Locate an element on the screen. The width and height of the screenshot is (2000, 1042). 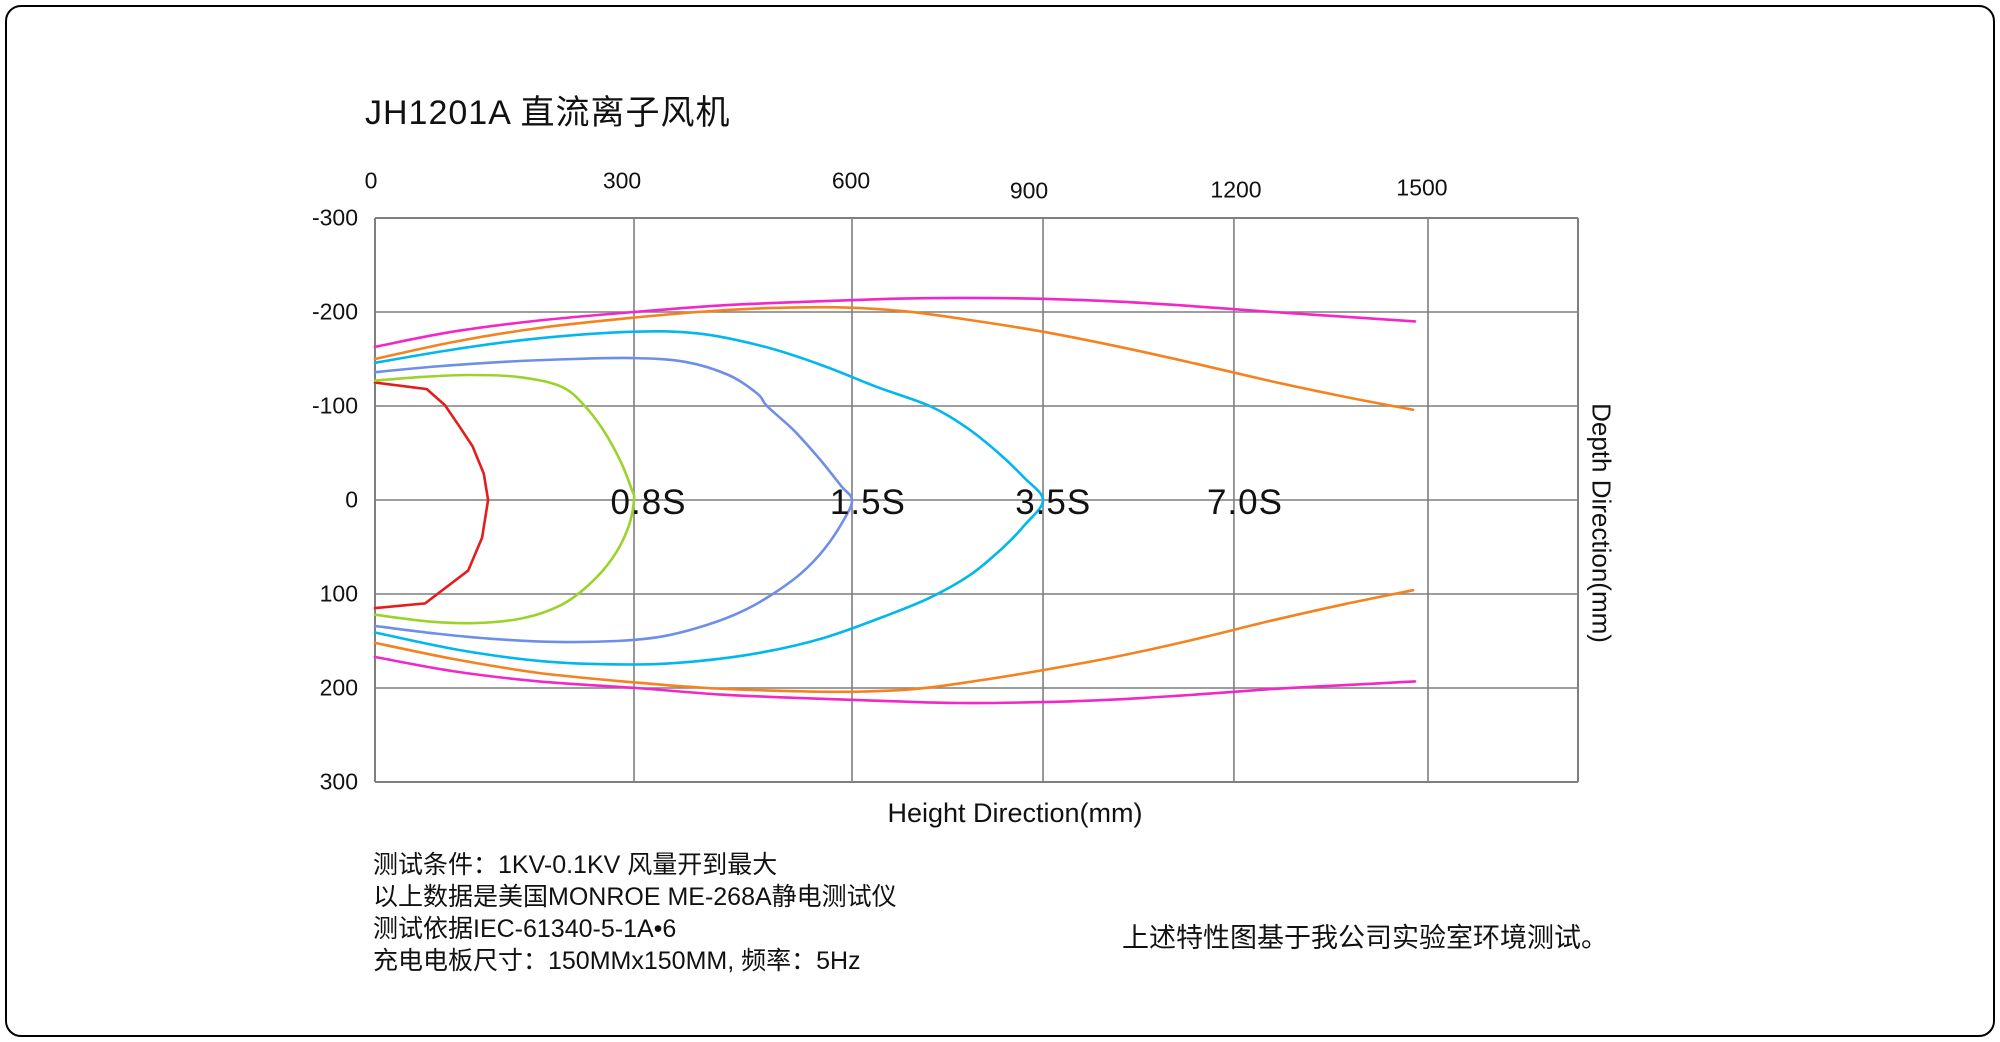
contour-red-path is located at coordinates (431, 495).